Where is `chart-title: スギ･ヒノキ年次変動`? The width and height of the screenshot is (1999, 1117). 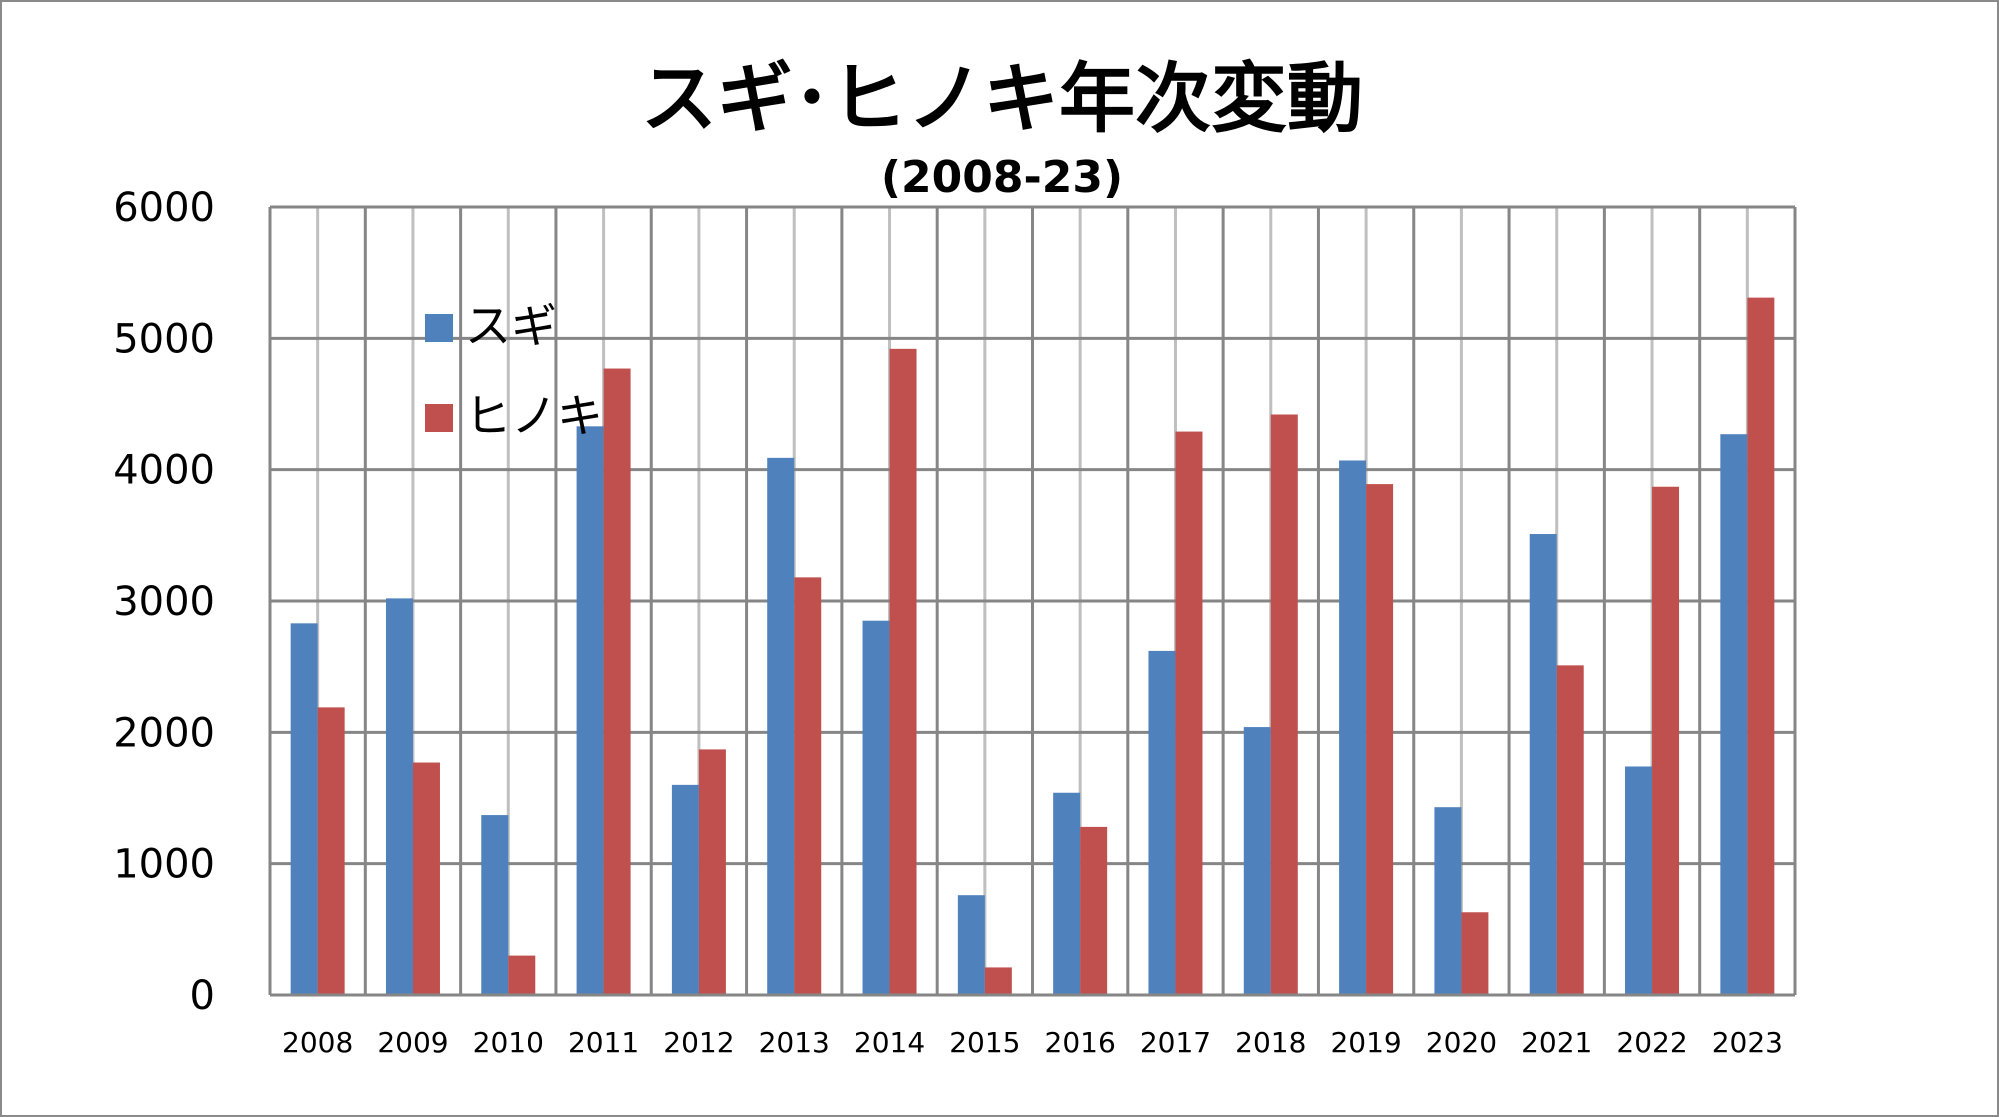
chart-title: スギ･ヒノキ年次変動 is located at coordinates (1002, 98).